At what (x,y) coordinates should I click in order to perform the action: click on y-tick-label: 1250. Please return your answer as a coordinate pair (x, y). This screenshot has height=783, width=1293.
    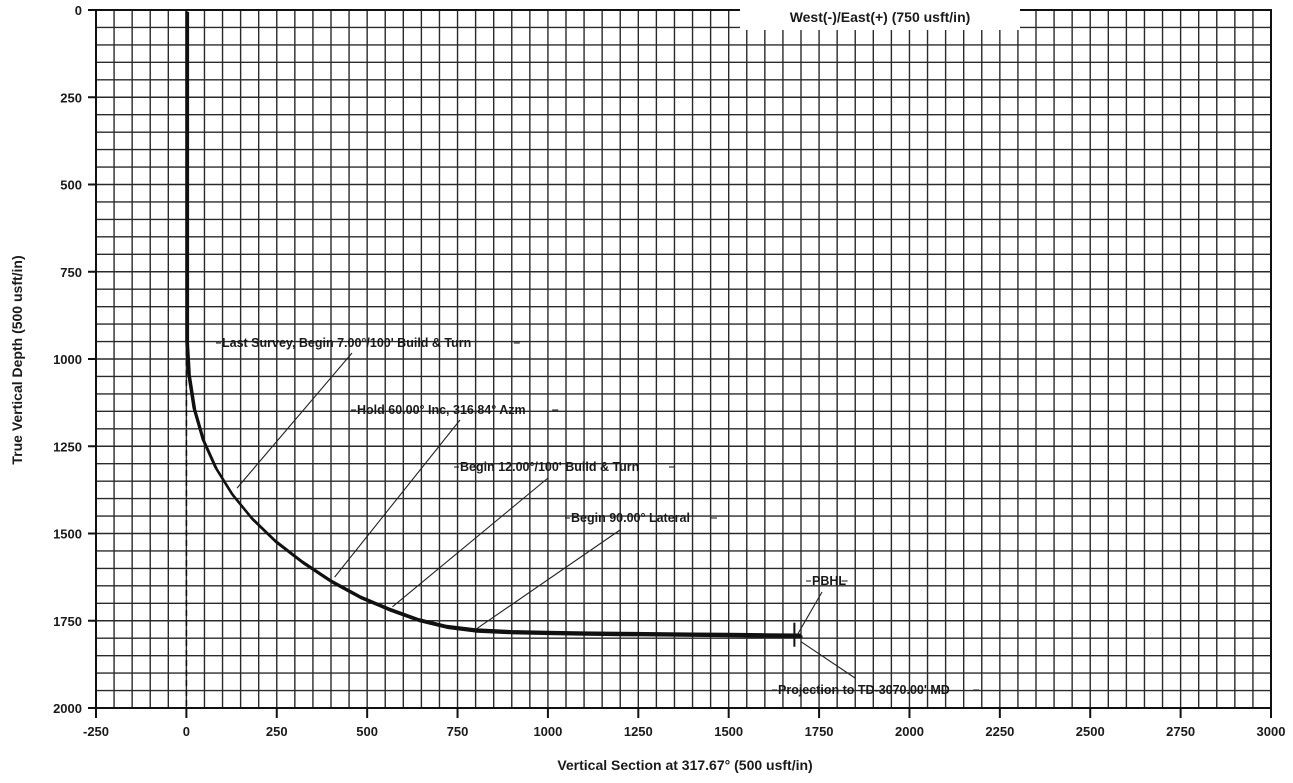
    Looking at the image, I should click on (67, 446).